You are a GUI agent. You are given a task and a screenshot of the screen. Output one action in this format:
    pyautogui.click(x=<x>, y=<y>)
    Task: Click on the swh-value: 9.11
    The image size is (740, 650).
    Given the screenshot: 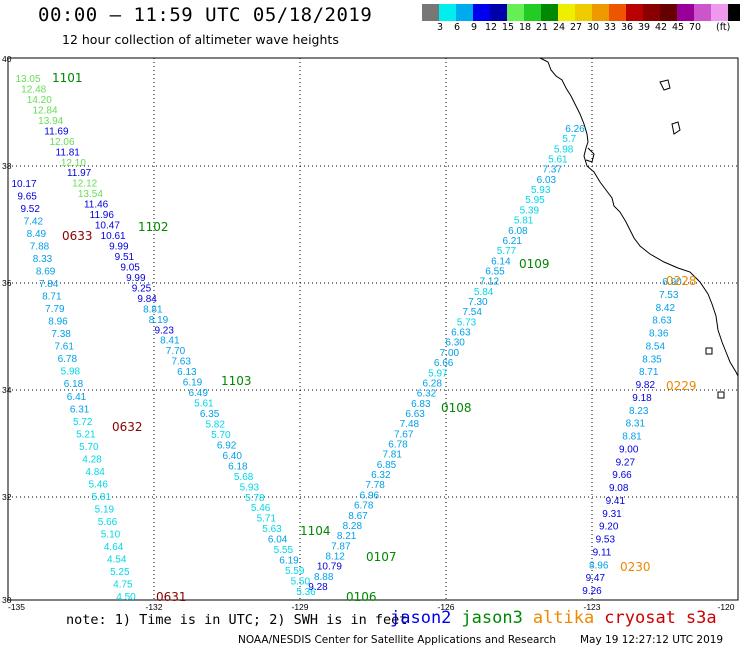 What is the action you would take?
    pyautogui.click(x=602, y=552)
    